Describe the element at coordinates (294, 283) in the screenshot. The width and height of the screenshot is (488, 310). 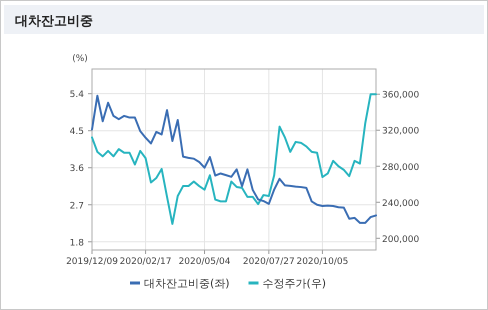
I see `legend-label: 수정주가(우)` at that location.